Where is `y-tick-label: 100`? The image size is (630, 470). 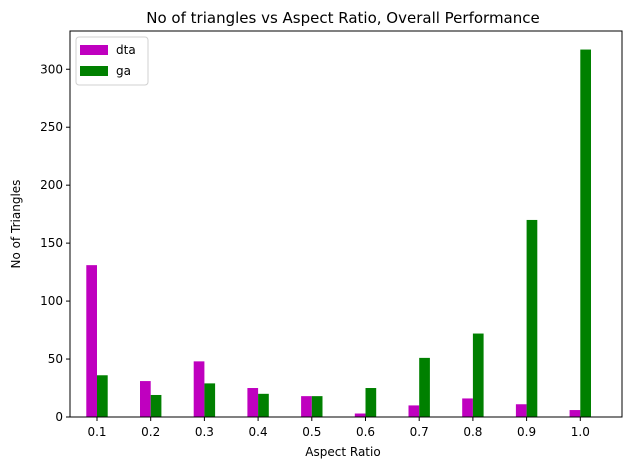 y-tick-label: 100 is located at coordinates (51, 301).